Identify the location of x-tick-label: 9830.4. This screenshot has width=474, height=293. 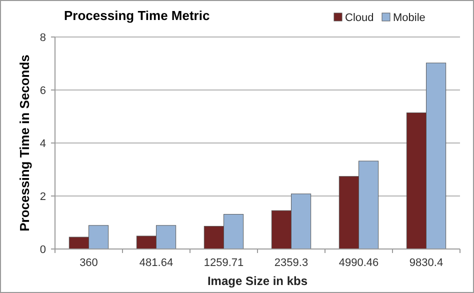
(426, 263).